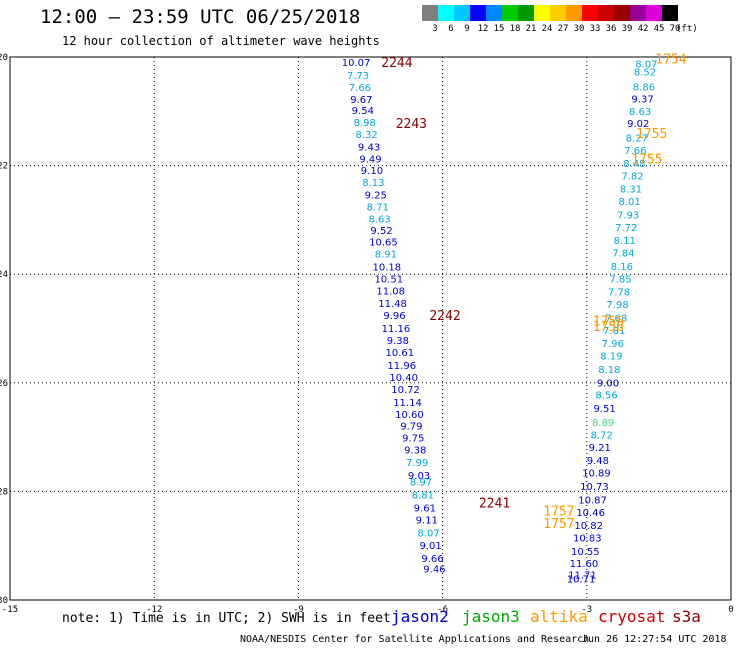 This screenshot has height=650, width=740. I want to click on data-point-jason2: 10.51, so click(388, 280).